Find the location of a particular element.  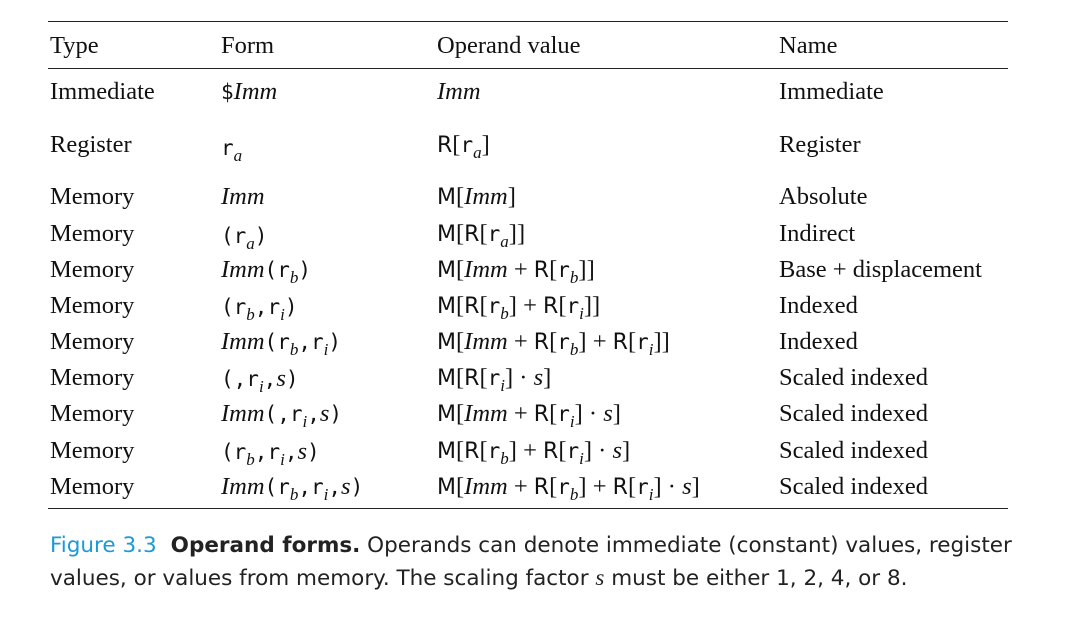

table-top-rule is located at coordinates (528, 21).